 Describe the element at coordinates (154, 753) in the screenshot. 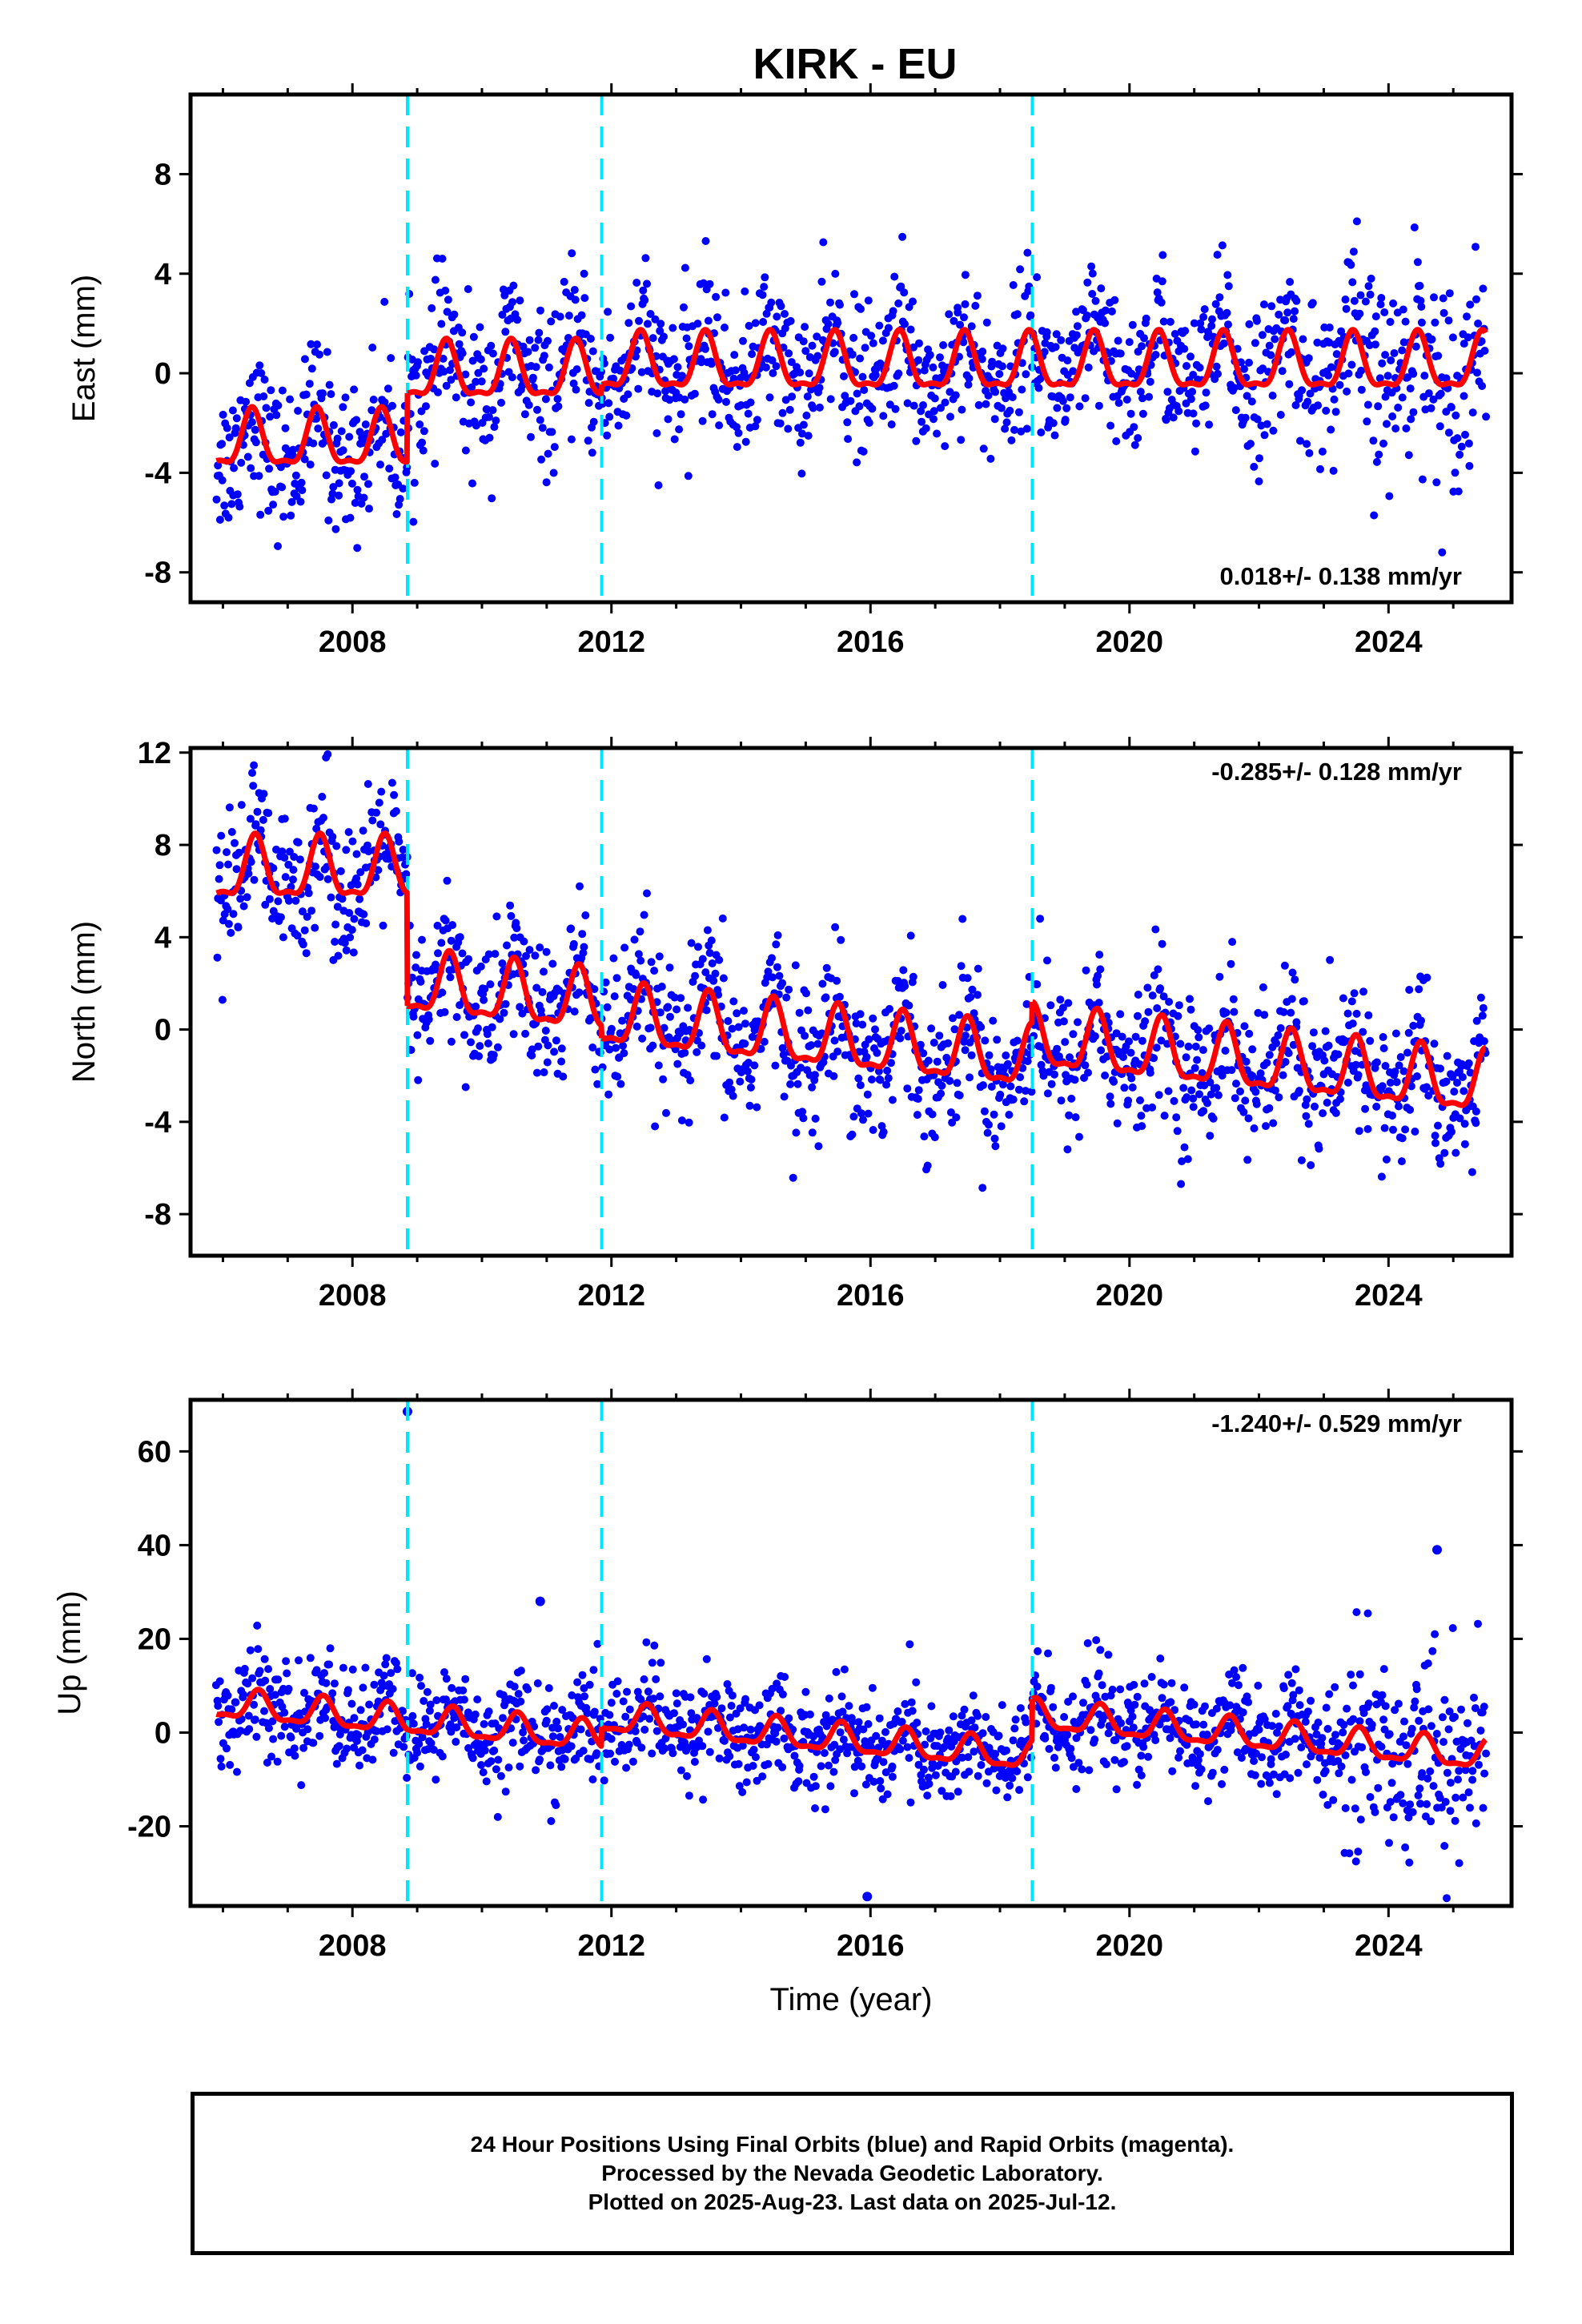

I see `y-tick-label: 12` at that location.